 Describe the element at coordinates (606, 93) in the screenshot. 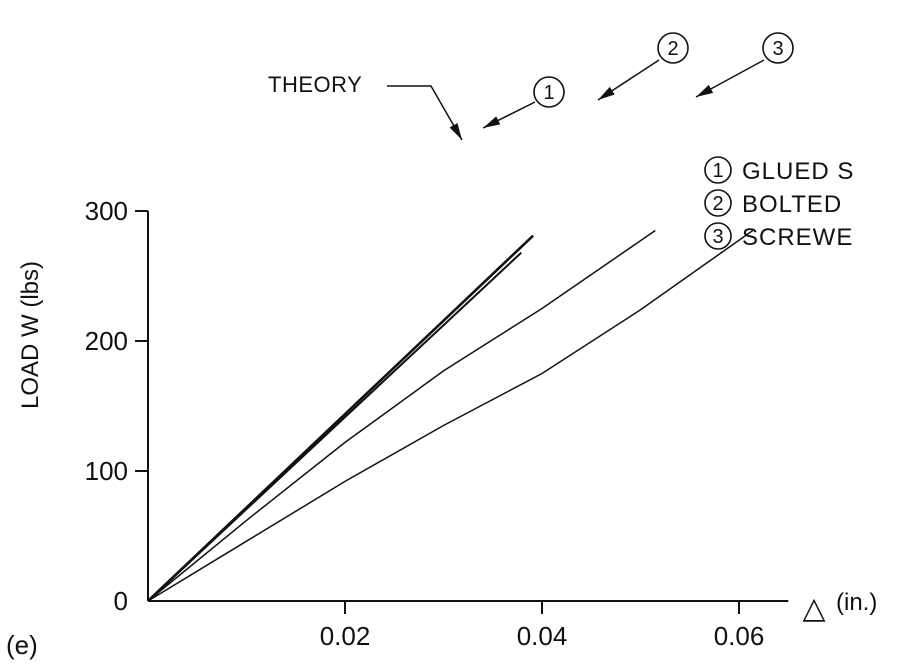

I see `callout-2-arrowhead` at that location.